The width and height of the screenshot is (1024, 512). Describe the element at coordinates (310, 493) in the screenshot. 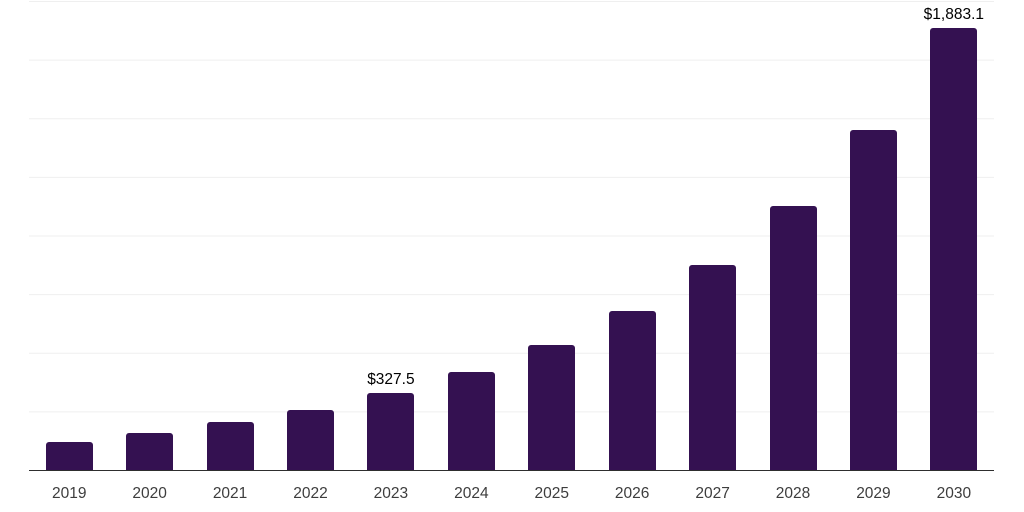

I see `x-tick-label: 2022` at that location.